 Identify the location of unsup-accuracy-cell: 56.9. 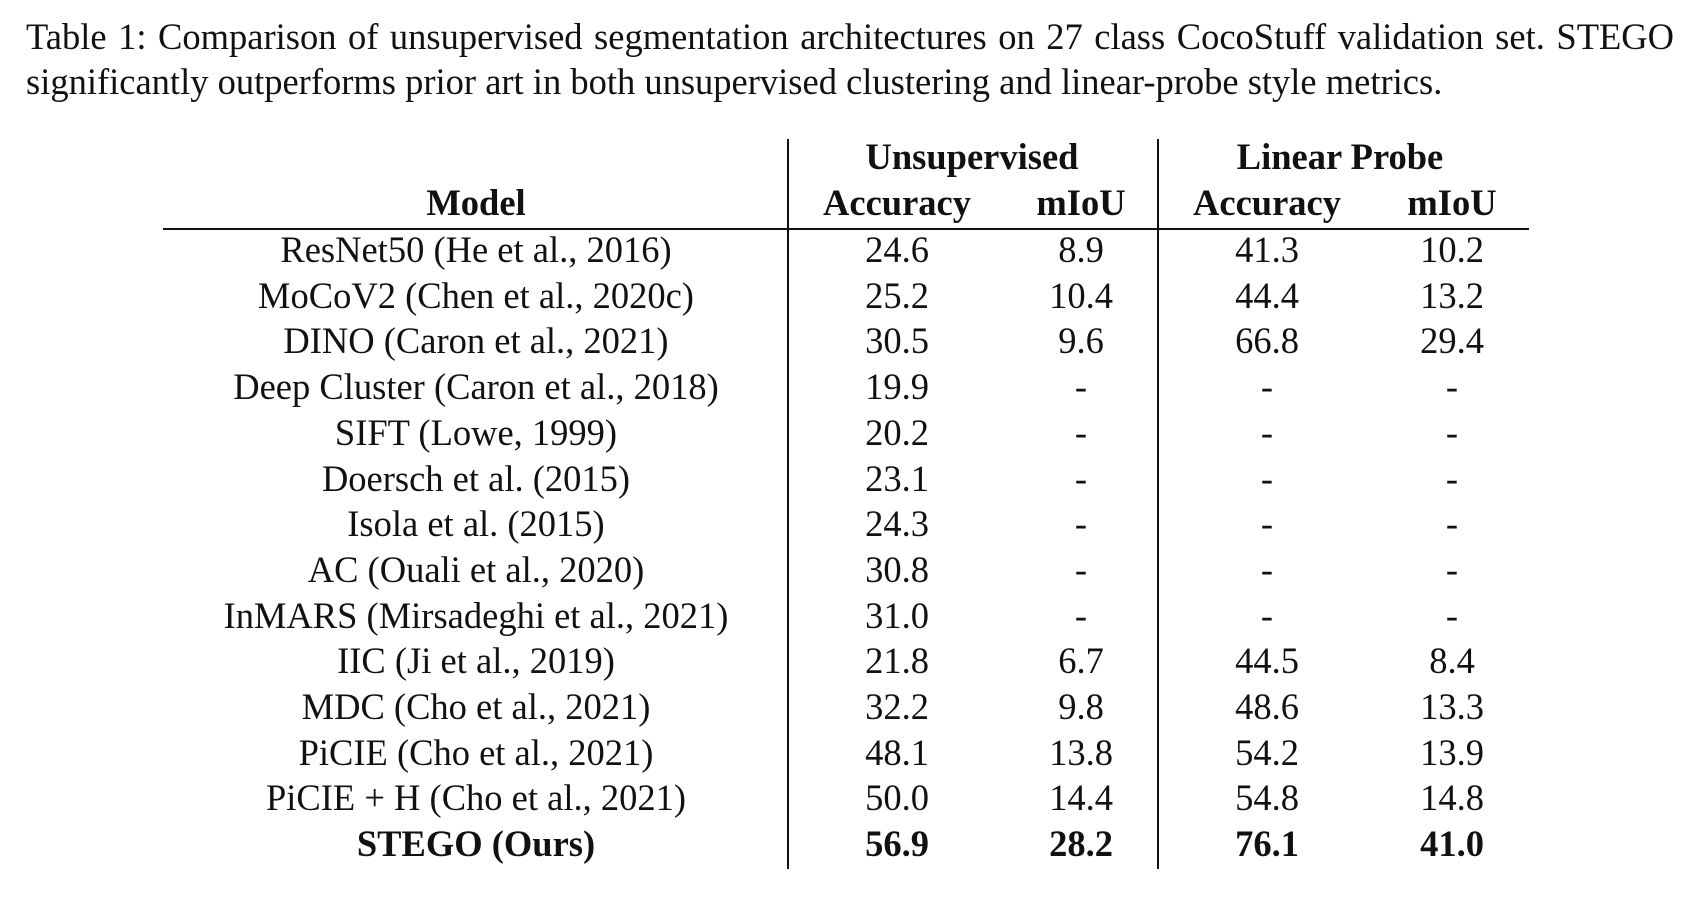
(897, 844).